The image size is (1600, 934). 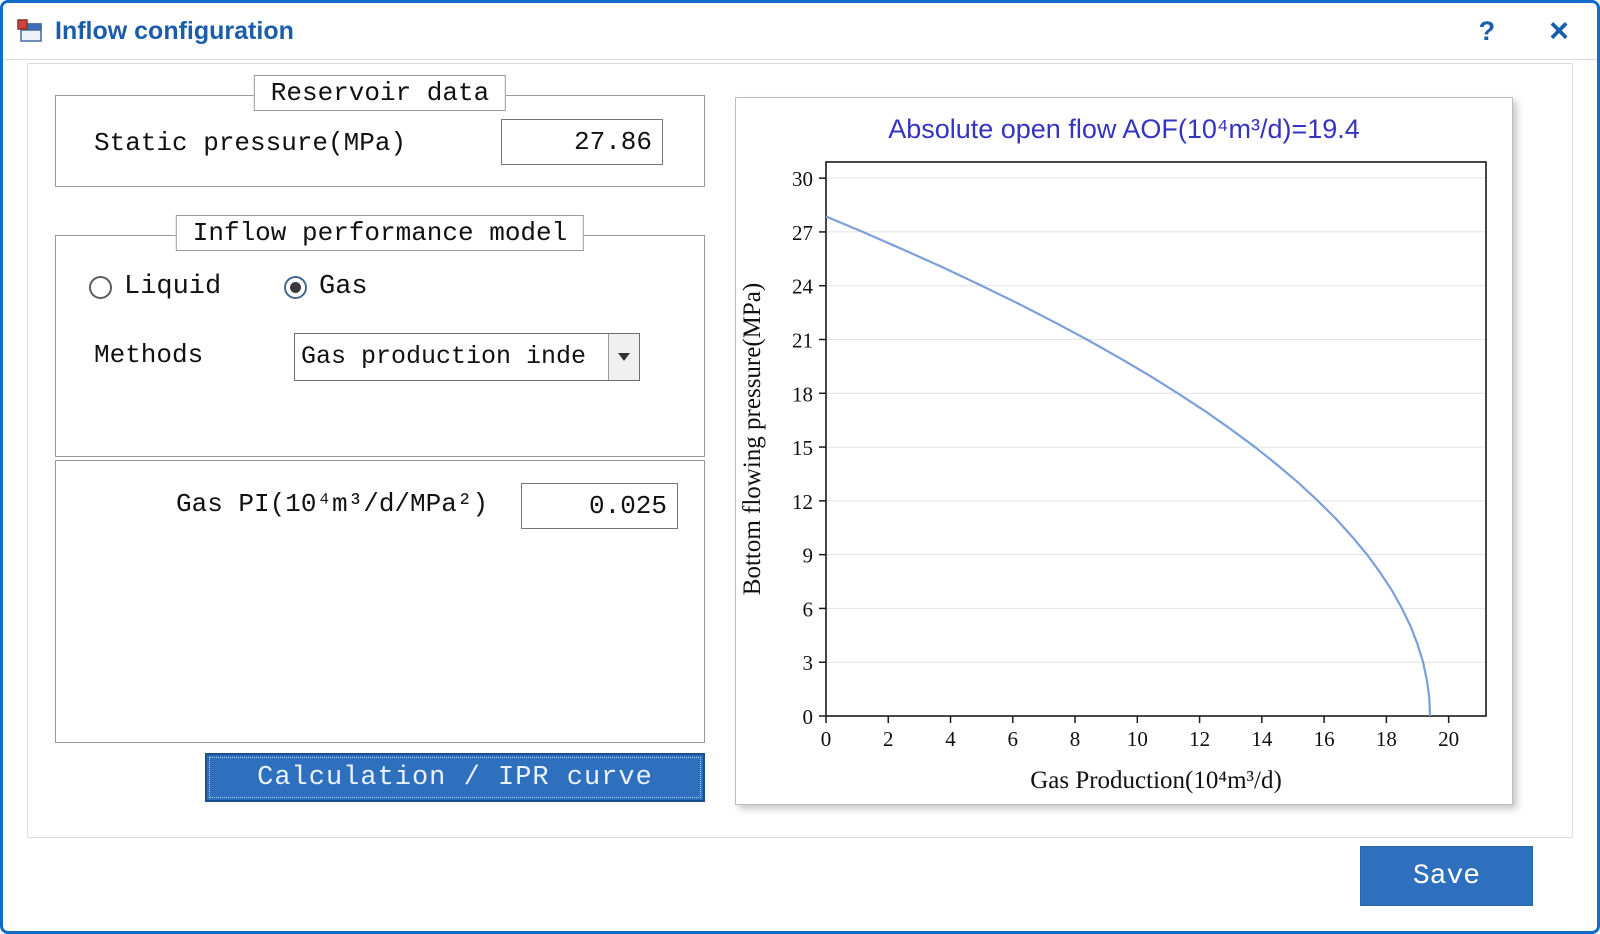 What do you see at coordinates (455, 777) in the screenshot?
I see `calculation-ipr-curve-button: Calculation / IPR curve` at bounding box center [455, 777].